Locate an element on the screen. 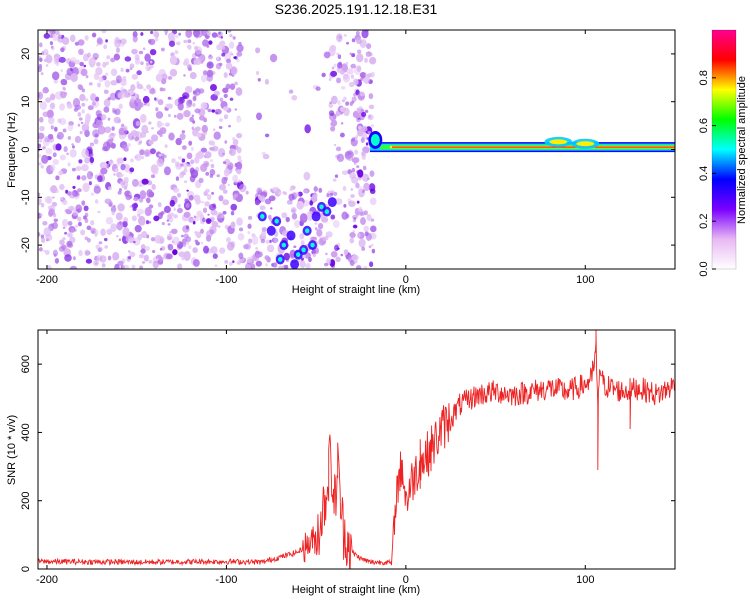  snr-x-axis-label: Height of straight line (km) is located at coordinates (356, 590).